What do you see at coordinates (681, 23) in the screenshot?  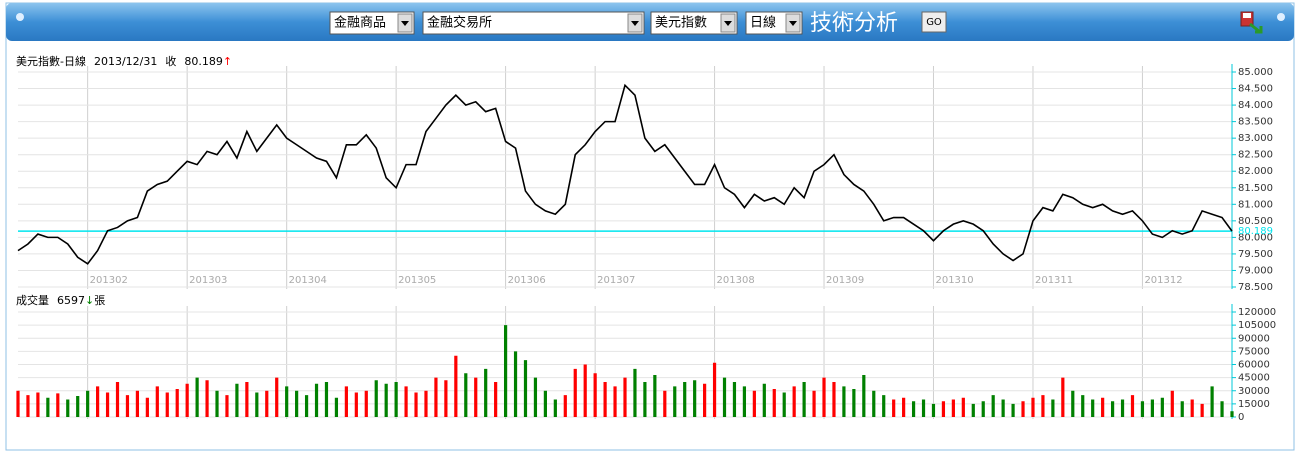 I see `select-text: 美元指數` at bounding box center [681, 23].